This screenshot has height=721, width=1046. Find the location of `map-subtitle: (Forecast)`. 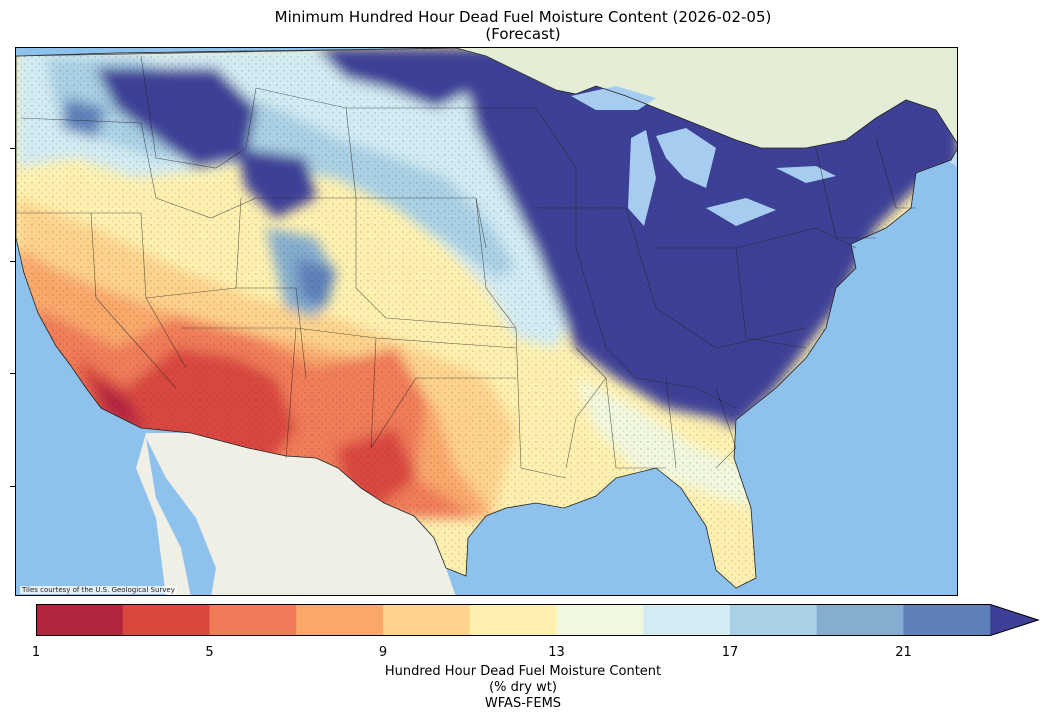

map-subtitle: (Forecast) is located at coordinates (523, 34).